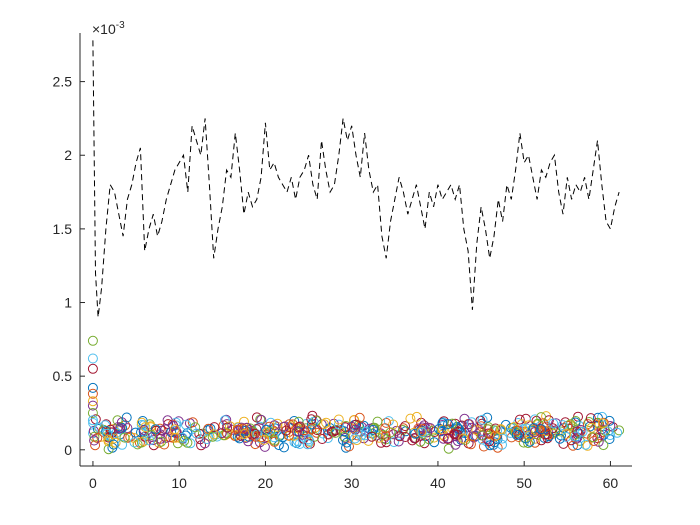  What do you see at coordinates (611, 483) in the screenshot?
I see `x-tick-label: 60` at bounding box center [611, 483].